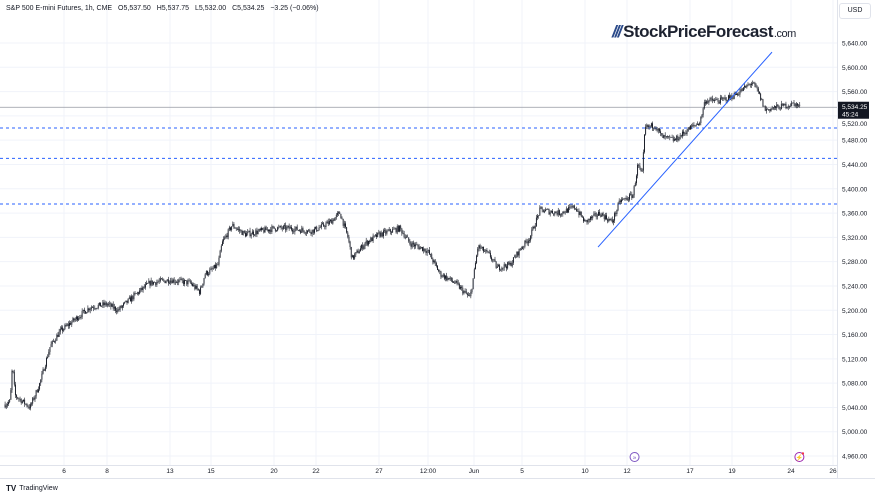  What do you see at coordinates (134, 8) in the screenshot?
I see `open-value: O5,537.50` at bounding box center [134, 8].